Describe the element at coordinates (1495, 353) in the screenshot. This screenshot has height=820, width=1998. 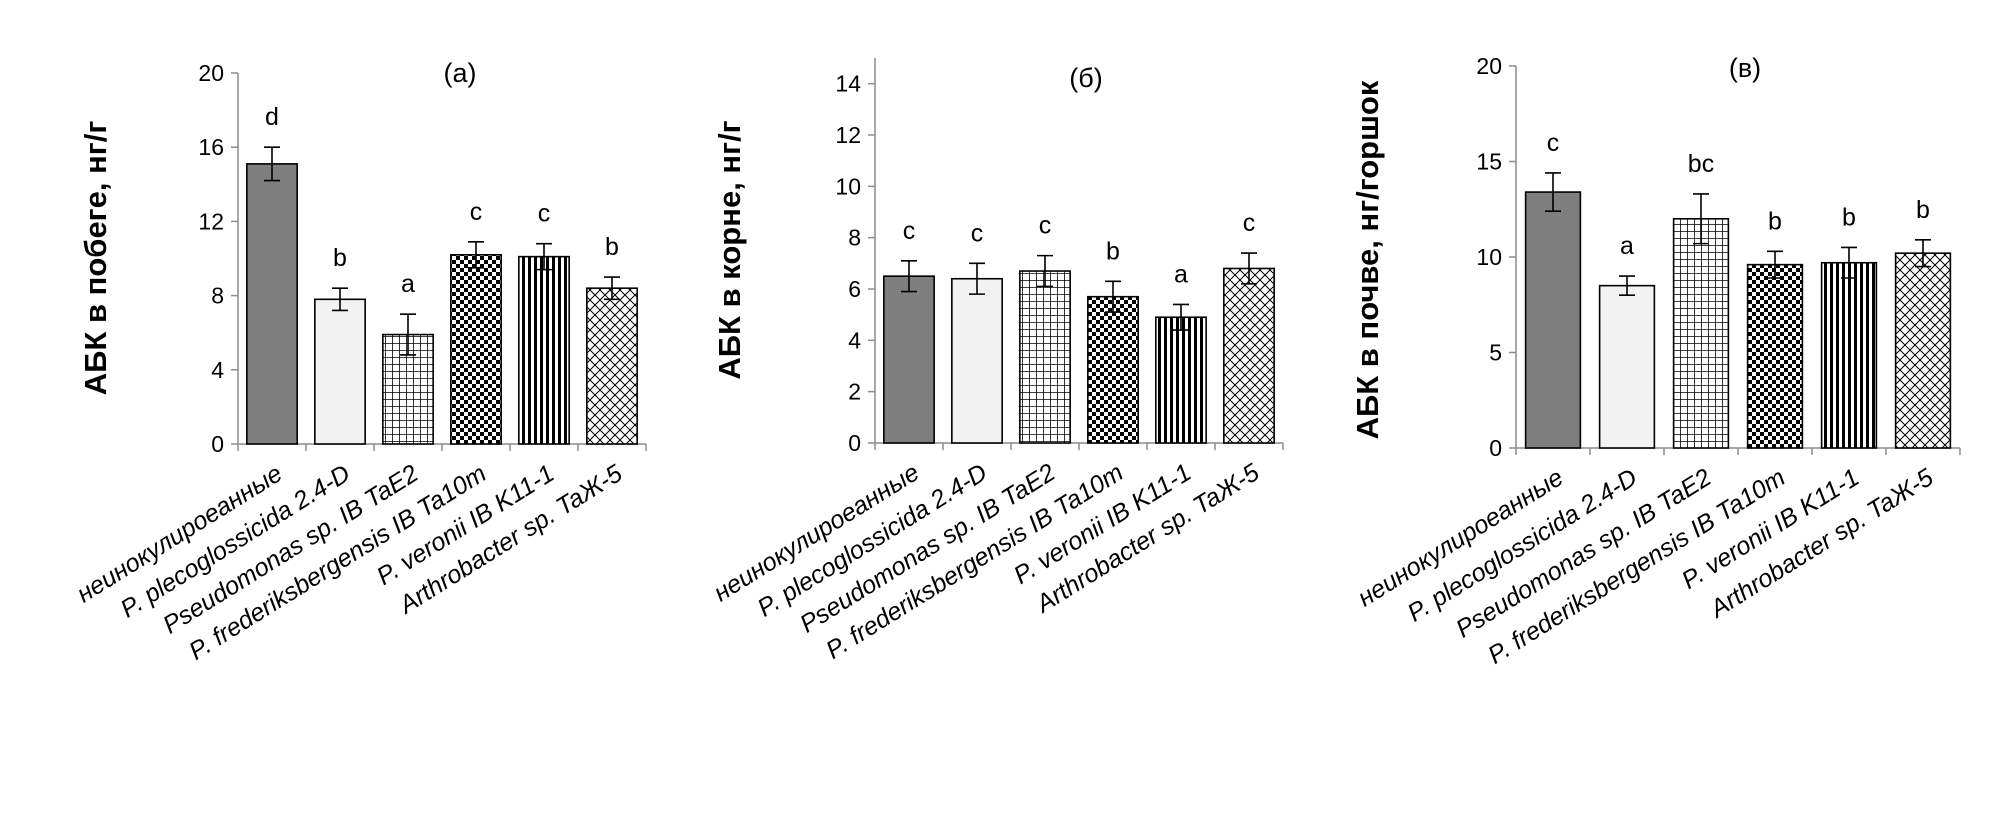
I see `y-tick-label: 5` at that location.